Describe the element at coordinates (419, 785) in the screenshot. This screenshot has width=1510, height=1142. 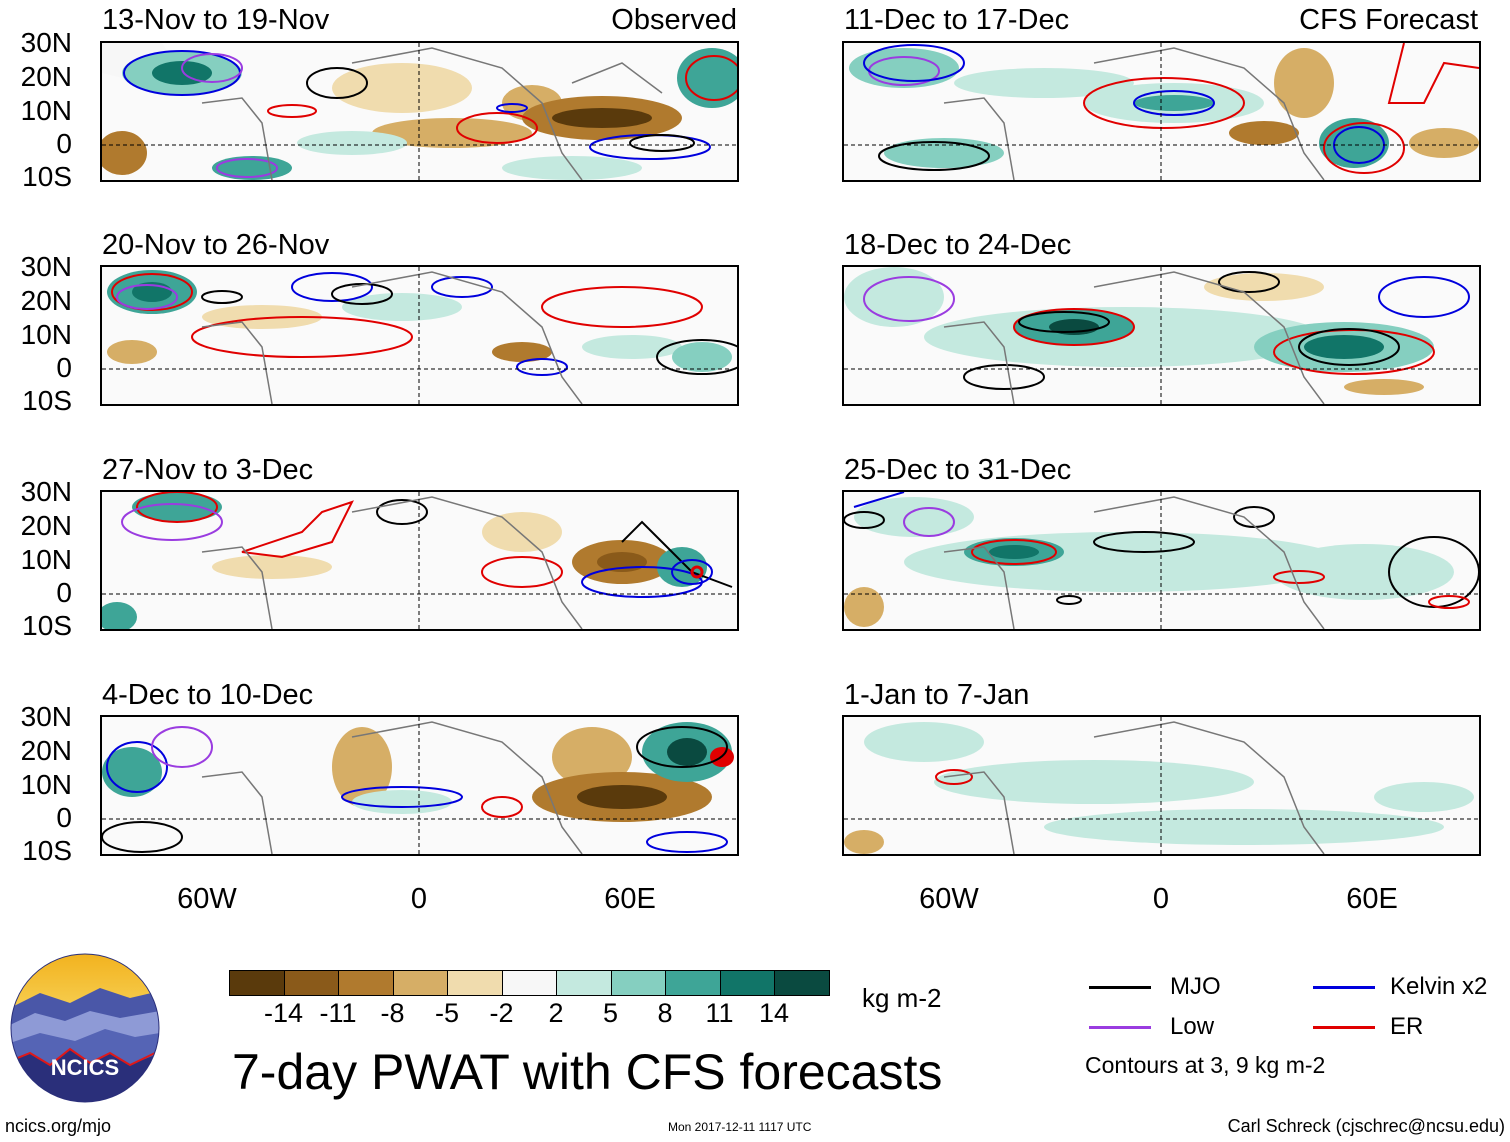
I see `map-panel-l3` at that location.